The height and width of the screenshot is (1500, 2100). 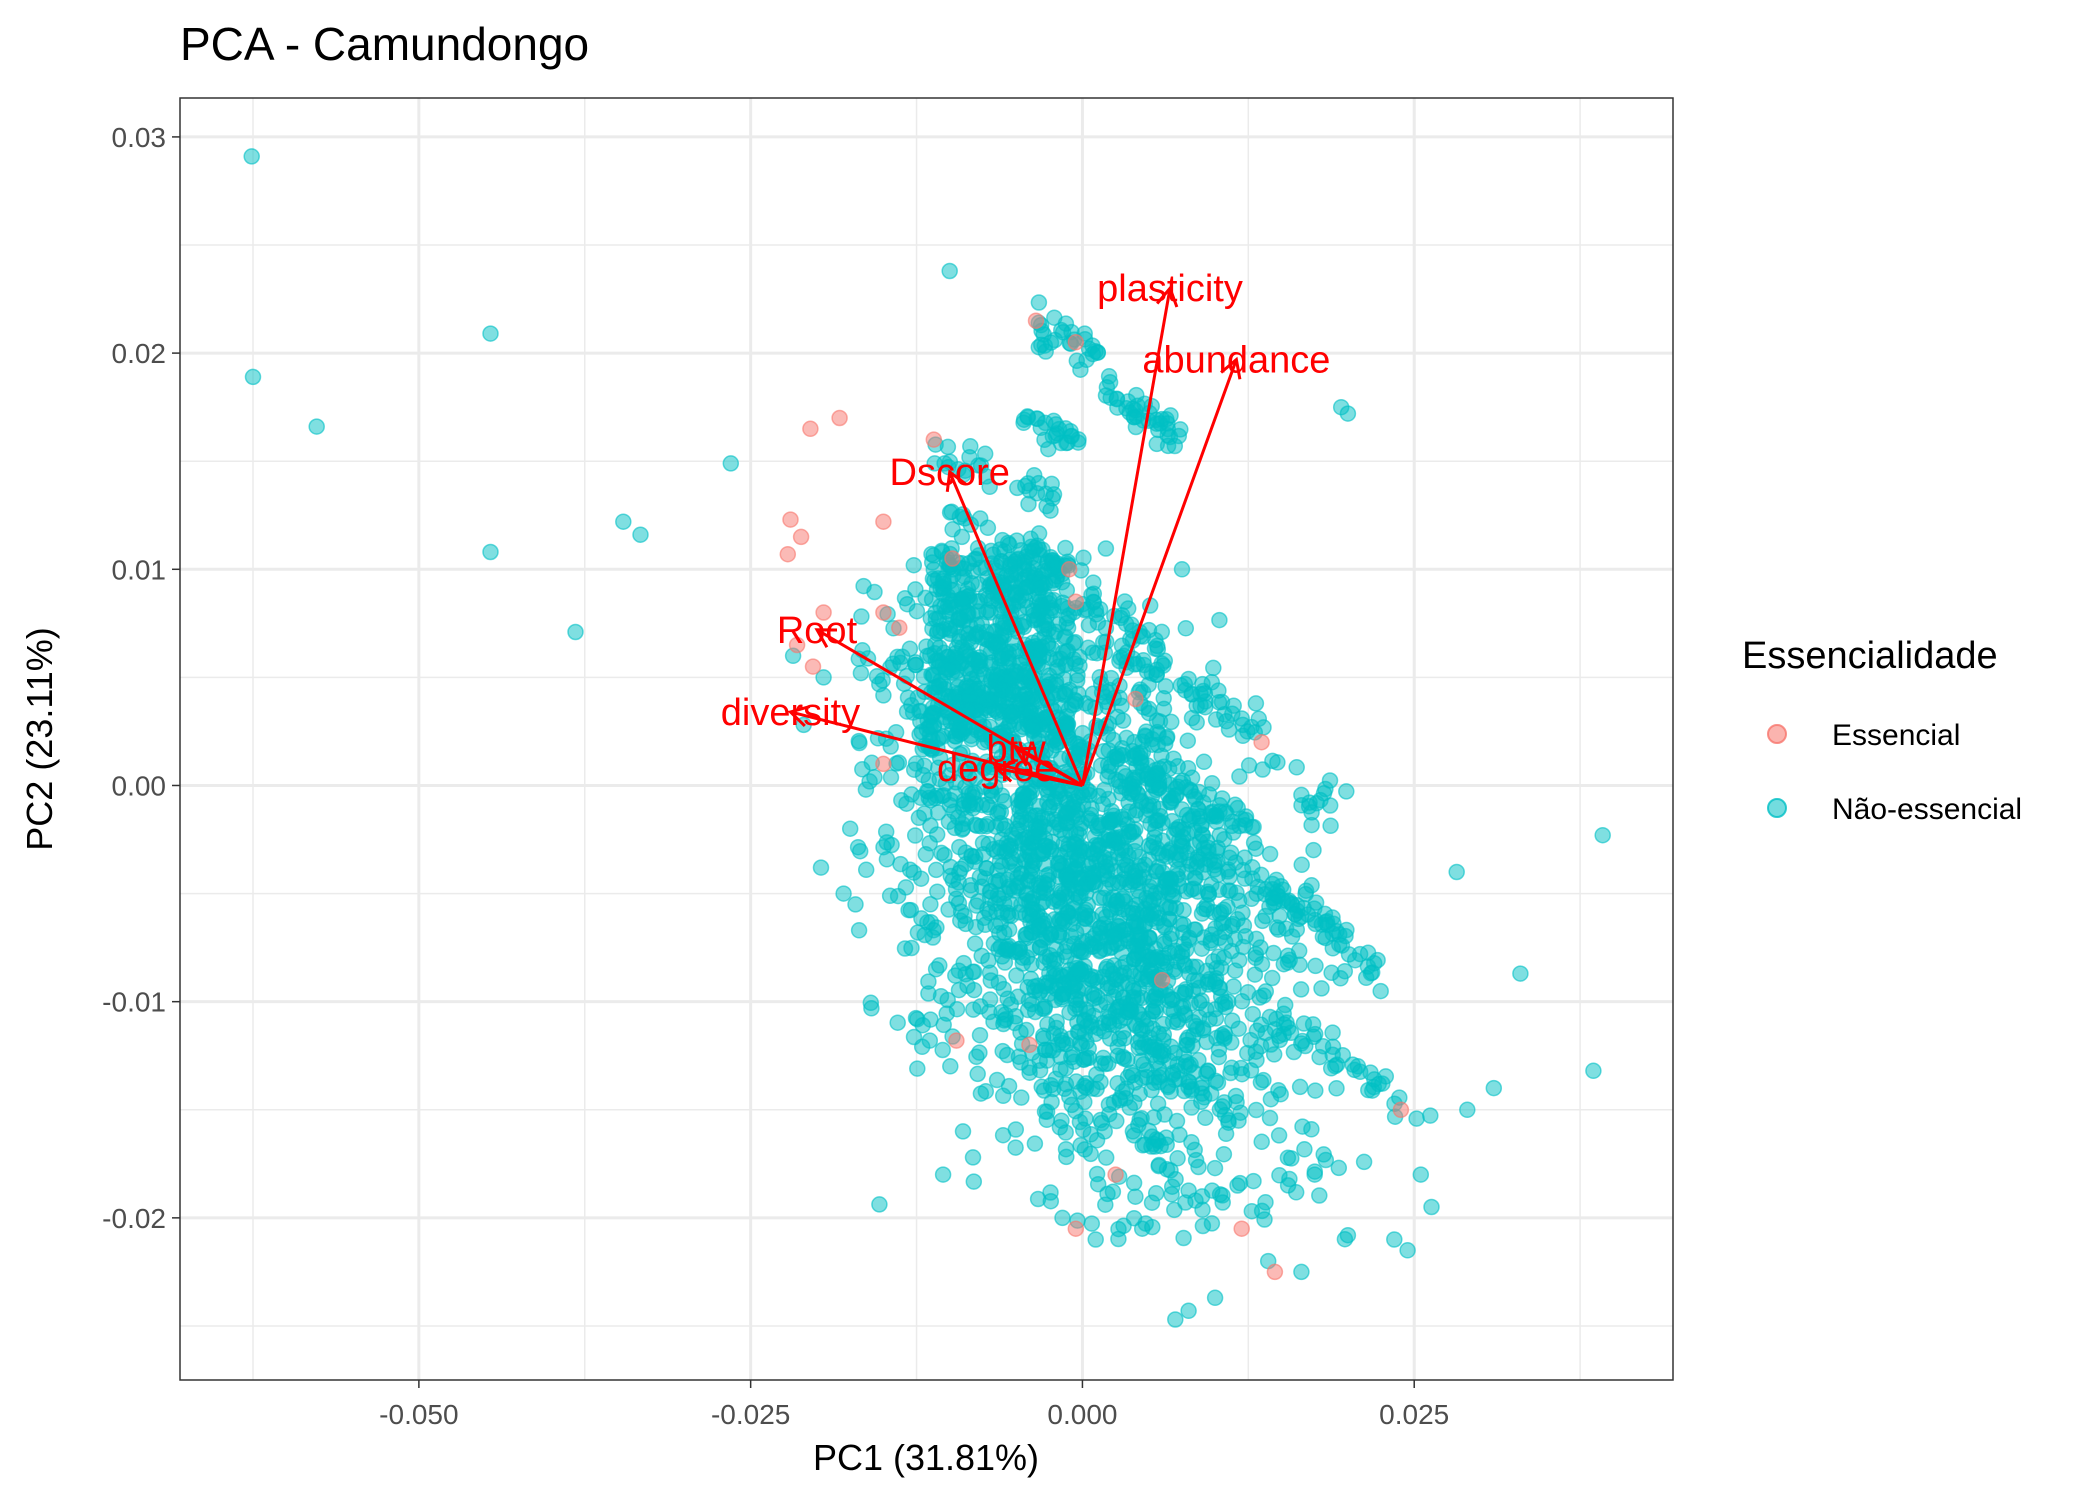 I want to click on loading-arrow-btw, so click(x=1049, y=767).